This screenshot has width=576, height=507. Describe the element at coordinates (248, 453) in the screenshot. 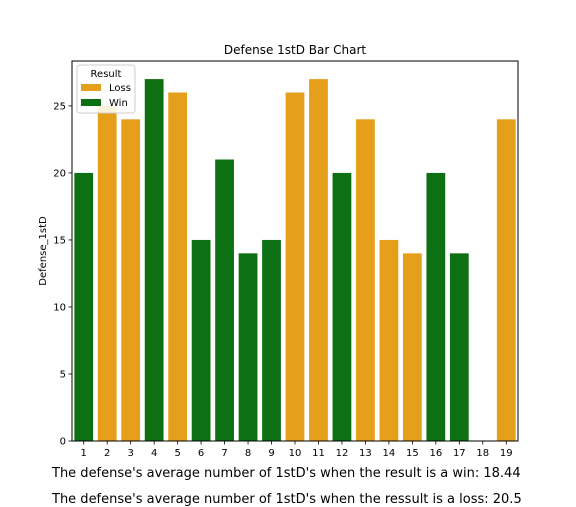

I see `x-tick-label: 8` at that location.